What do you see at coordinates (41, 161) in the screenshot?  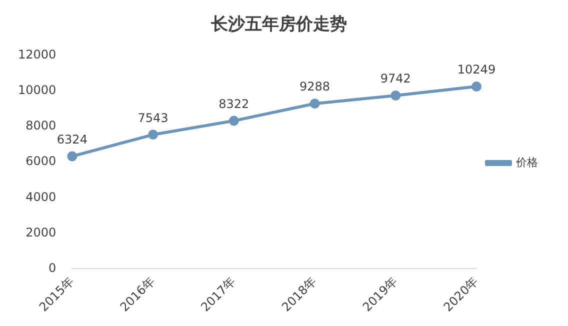 I see `y-tick-label: 6000` at bounding box center [41, 161].